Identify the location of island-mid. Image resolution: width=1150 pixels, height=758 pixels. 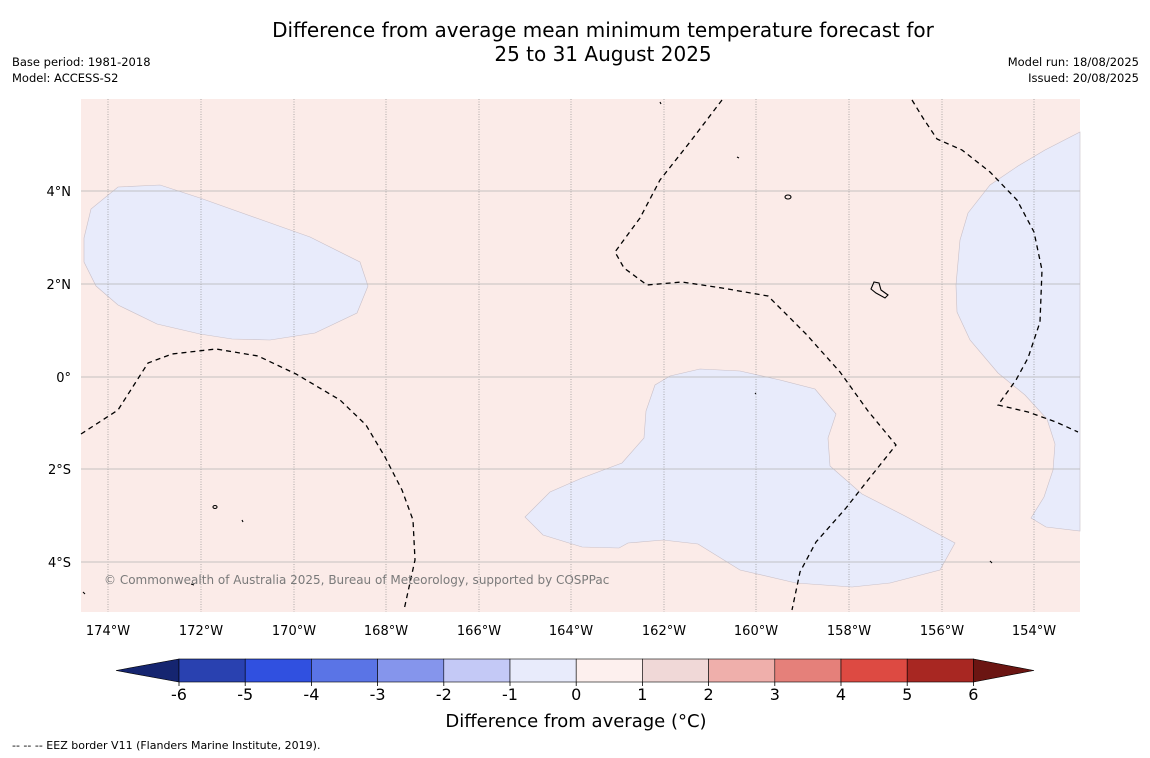
(788, 197).